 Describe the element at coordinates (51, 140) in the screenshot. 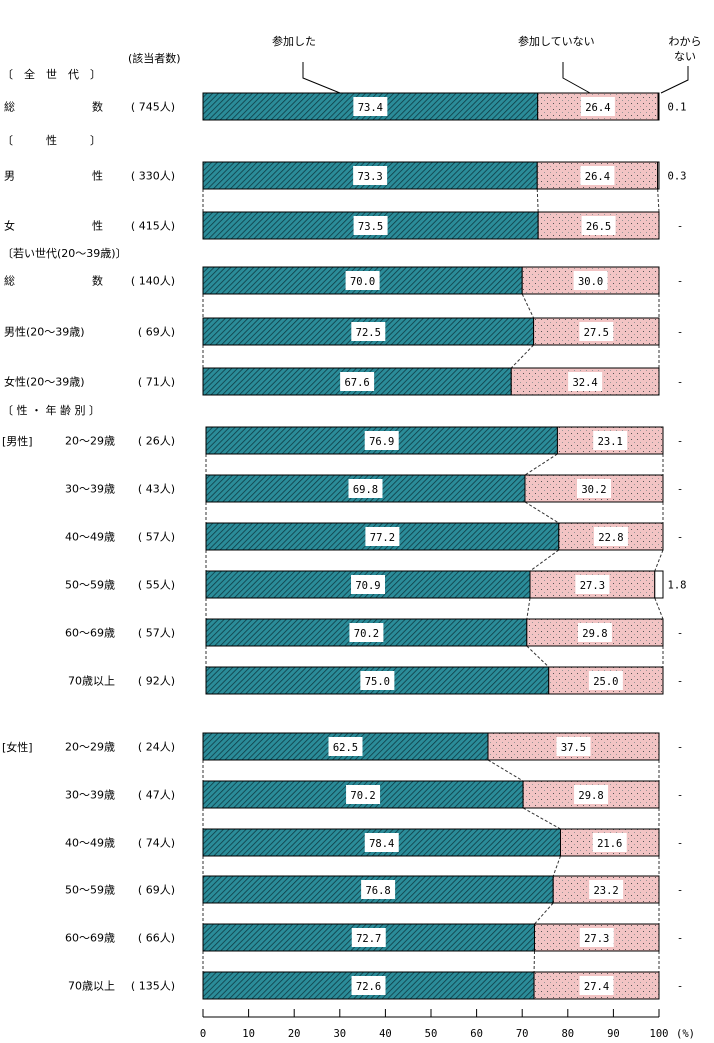

I see `section-title-sex: 〔 性 〕` at that location.